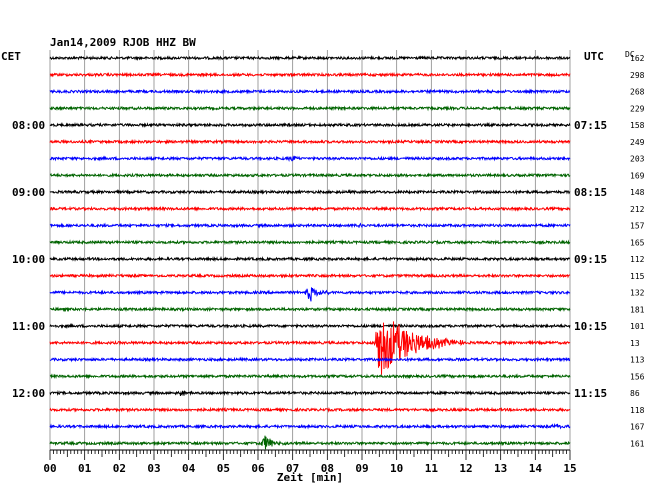 This screenshot has width=650, height=494. Describe the element at coordinates (590, 125) in the screenshot. I see `utc-time-label: 07:15` at that location.